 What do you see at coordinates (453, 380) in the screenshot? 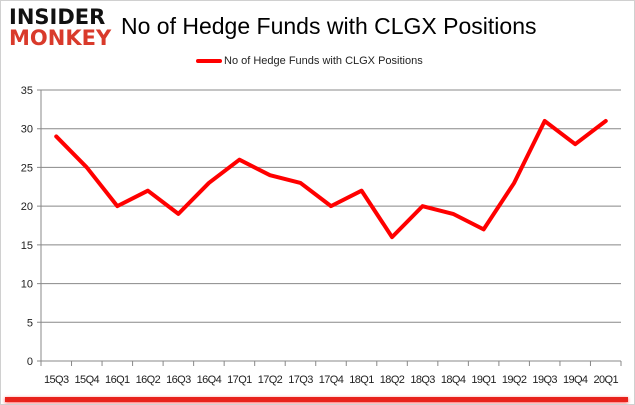
I see `x-tick-label: 18Q4` at bounding box center [453, 380].